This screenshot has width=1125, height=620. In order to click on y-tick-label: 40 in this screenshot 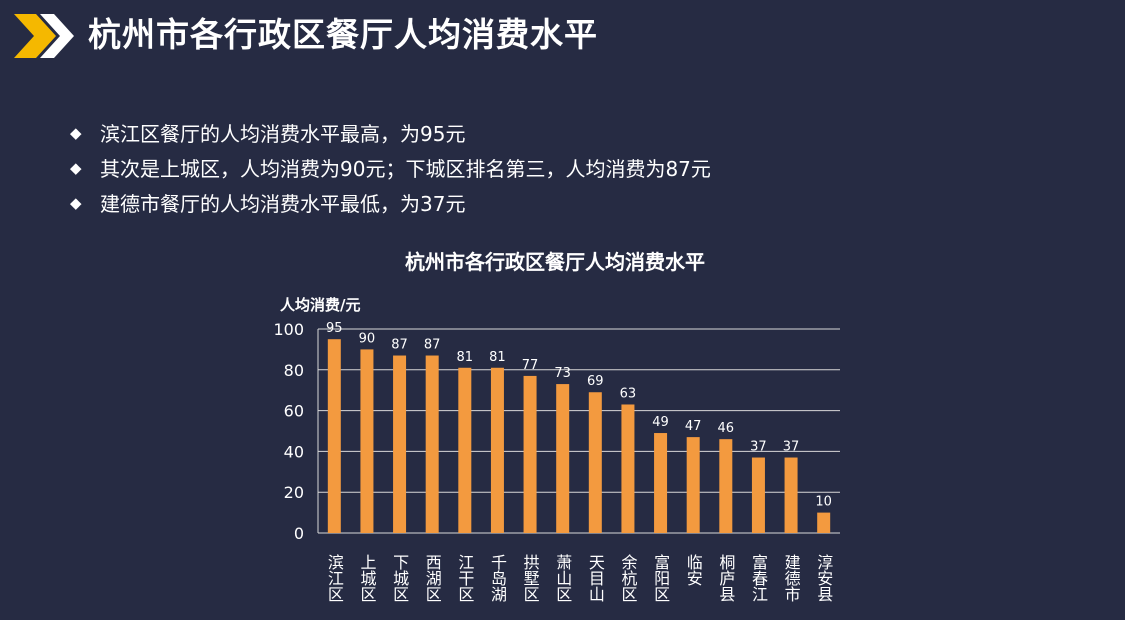, I will do `click(294, 451)`.